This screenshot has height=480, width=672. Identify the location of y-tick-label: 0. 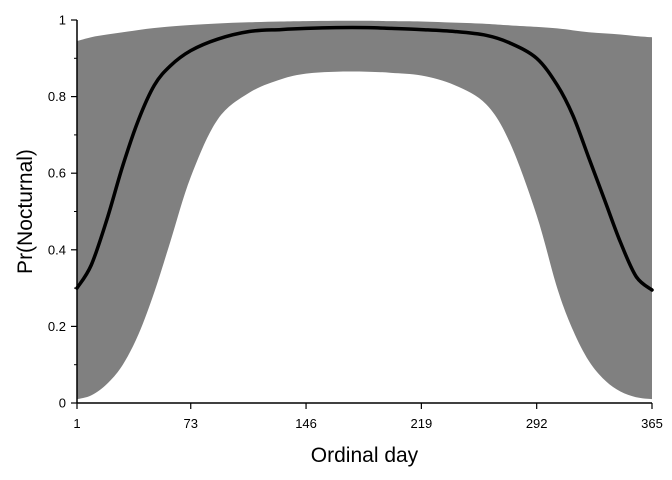
(62, 403).